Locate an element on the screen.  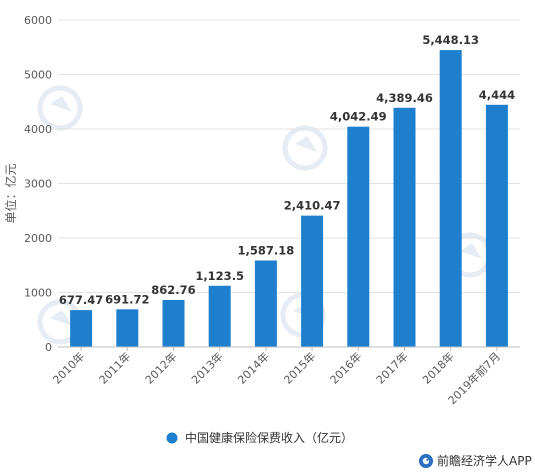
x-tick-label: 2018年 is located at coordinates (437, 367).